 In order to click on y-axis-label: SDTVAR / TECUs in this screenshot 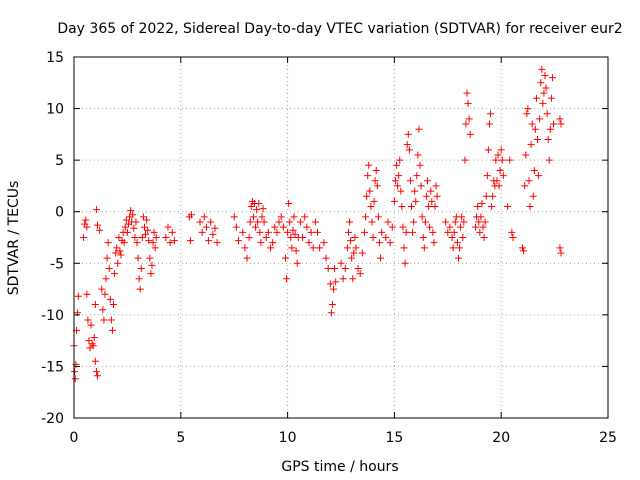, I will do `click(14, 238)`.